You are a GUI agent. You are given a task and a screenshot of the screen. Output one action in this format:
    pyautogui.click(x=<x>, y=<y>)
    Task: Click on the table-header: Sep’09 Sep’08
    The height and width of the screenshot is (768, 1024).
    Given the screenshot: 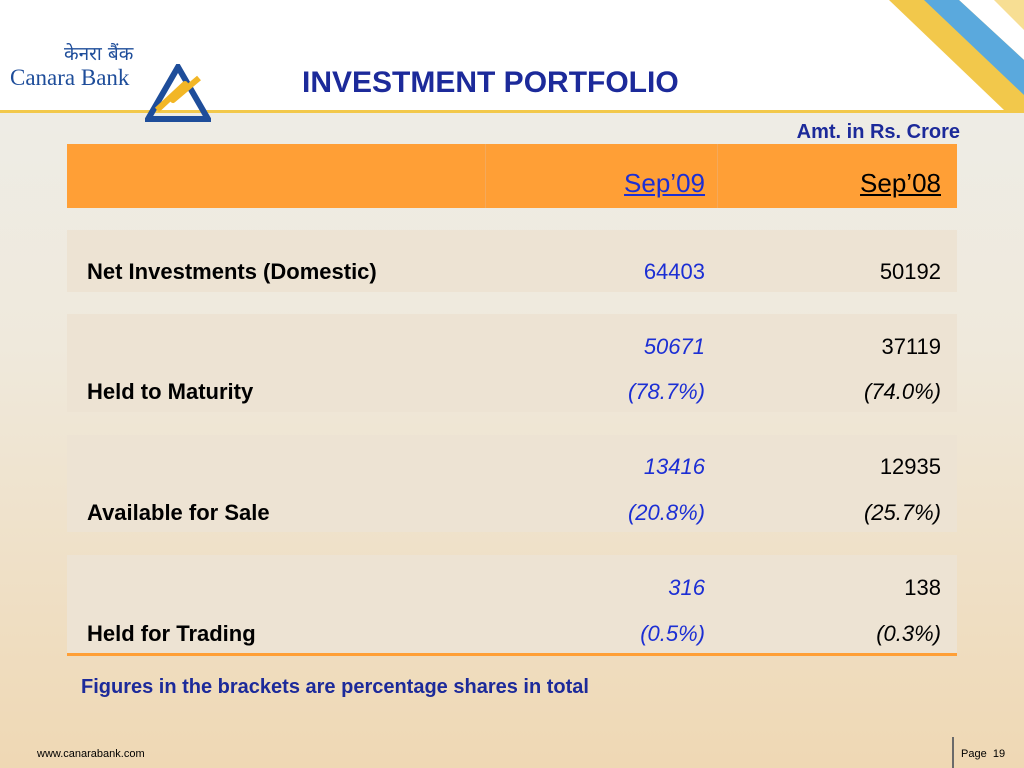 What is the action you would take?
    pyautogui.click(x=512, y=176)
    